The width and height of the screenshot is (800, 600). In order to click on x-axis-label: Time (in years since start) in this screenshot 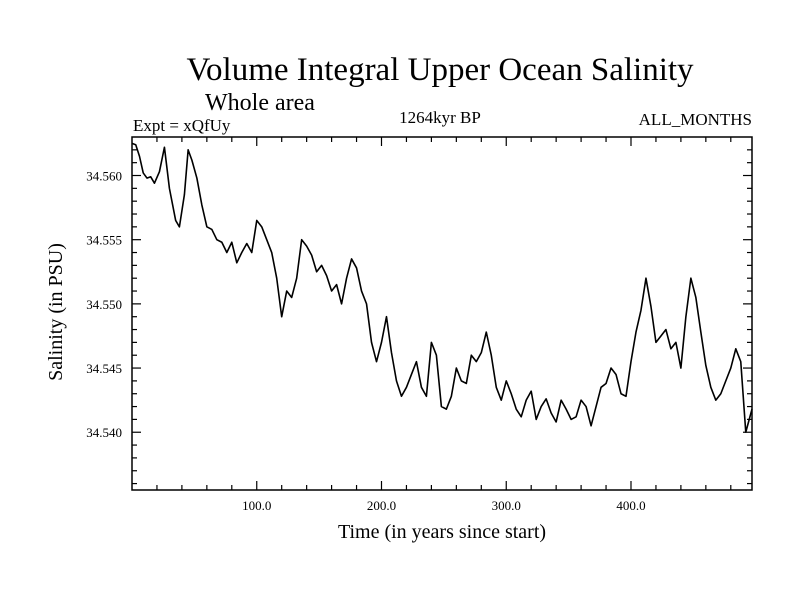, I will do `click(442, 532)`.